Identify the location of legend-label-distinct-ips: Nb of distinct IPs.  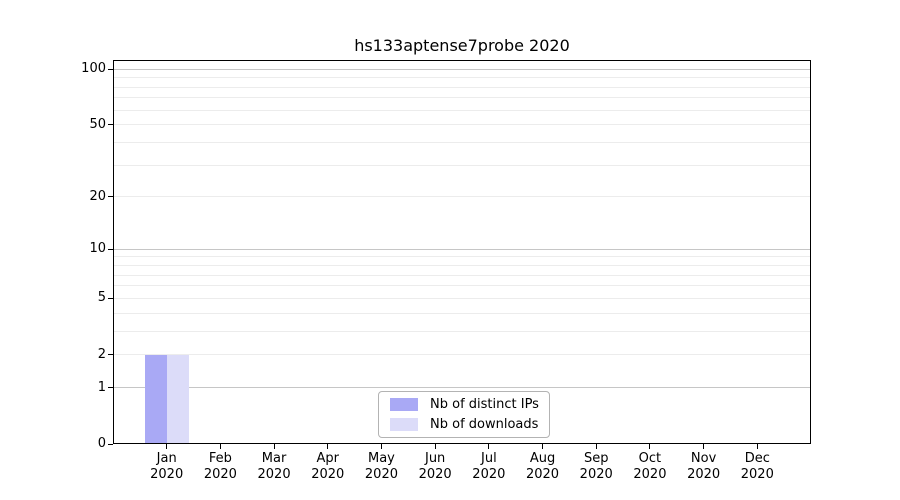
(484, 404).